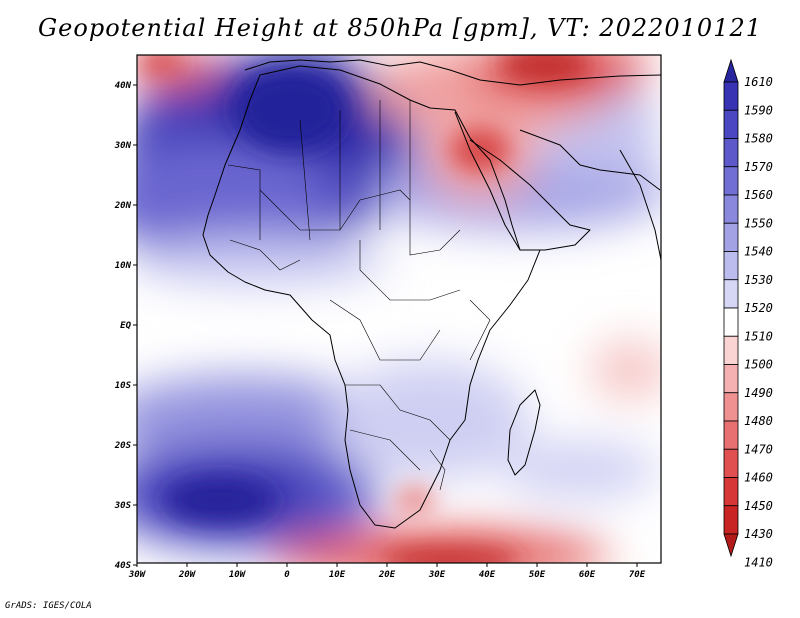  Describe the element at coordinates (758, 280) in the screenshot. I see `colorbar-label: 1530` at that location.